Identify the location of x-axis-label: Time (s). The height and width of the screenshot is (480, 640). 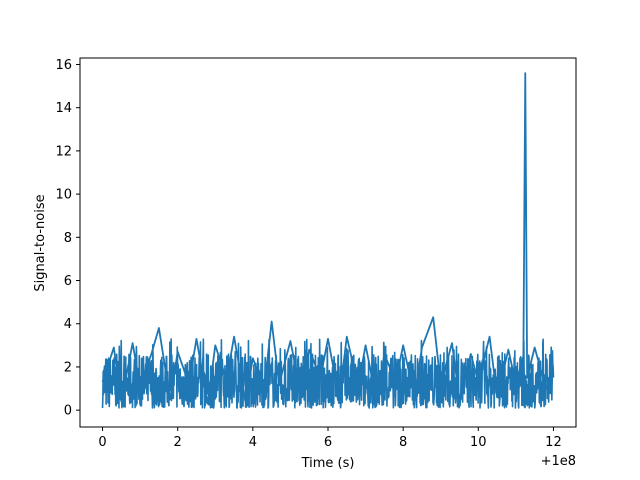
(328, 463).